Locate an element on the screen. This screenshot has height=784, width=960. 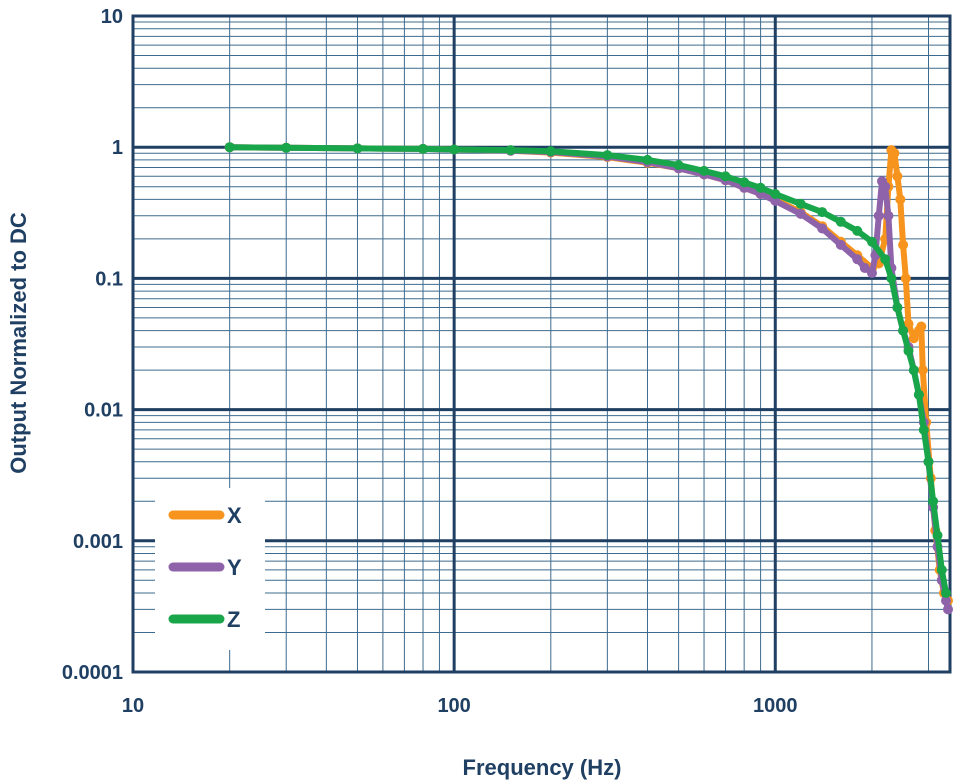
x-tick-labels: 10 100 1000 is located at coordinates (460, 706).